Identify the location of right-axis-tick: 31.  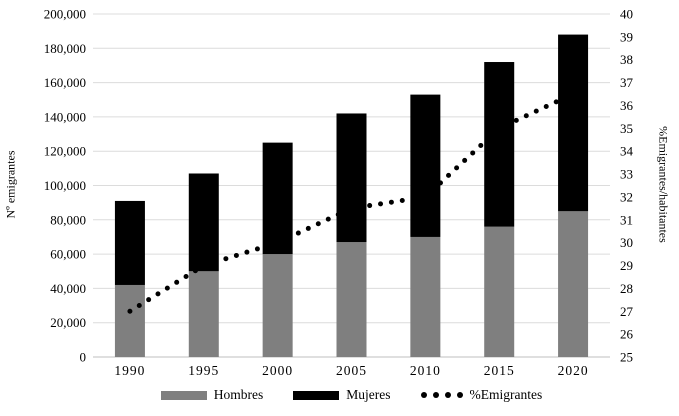
(626, 219).